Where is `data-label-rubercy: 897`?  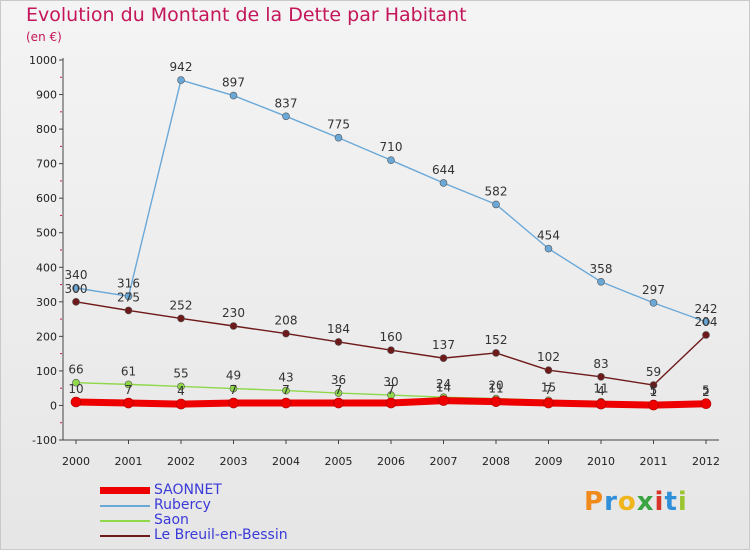 data-label-rubercy: 897 is located at coordinates (233, 83).